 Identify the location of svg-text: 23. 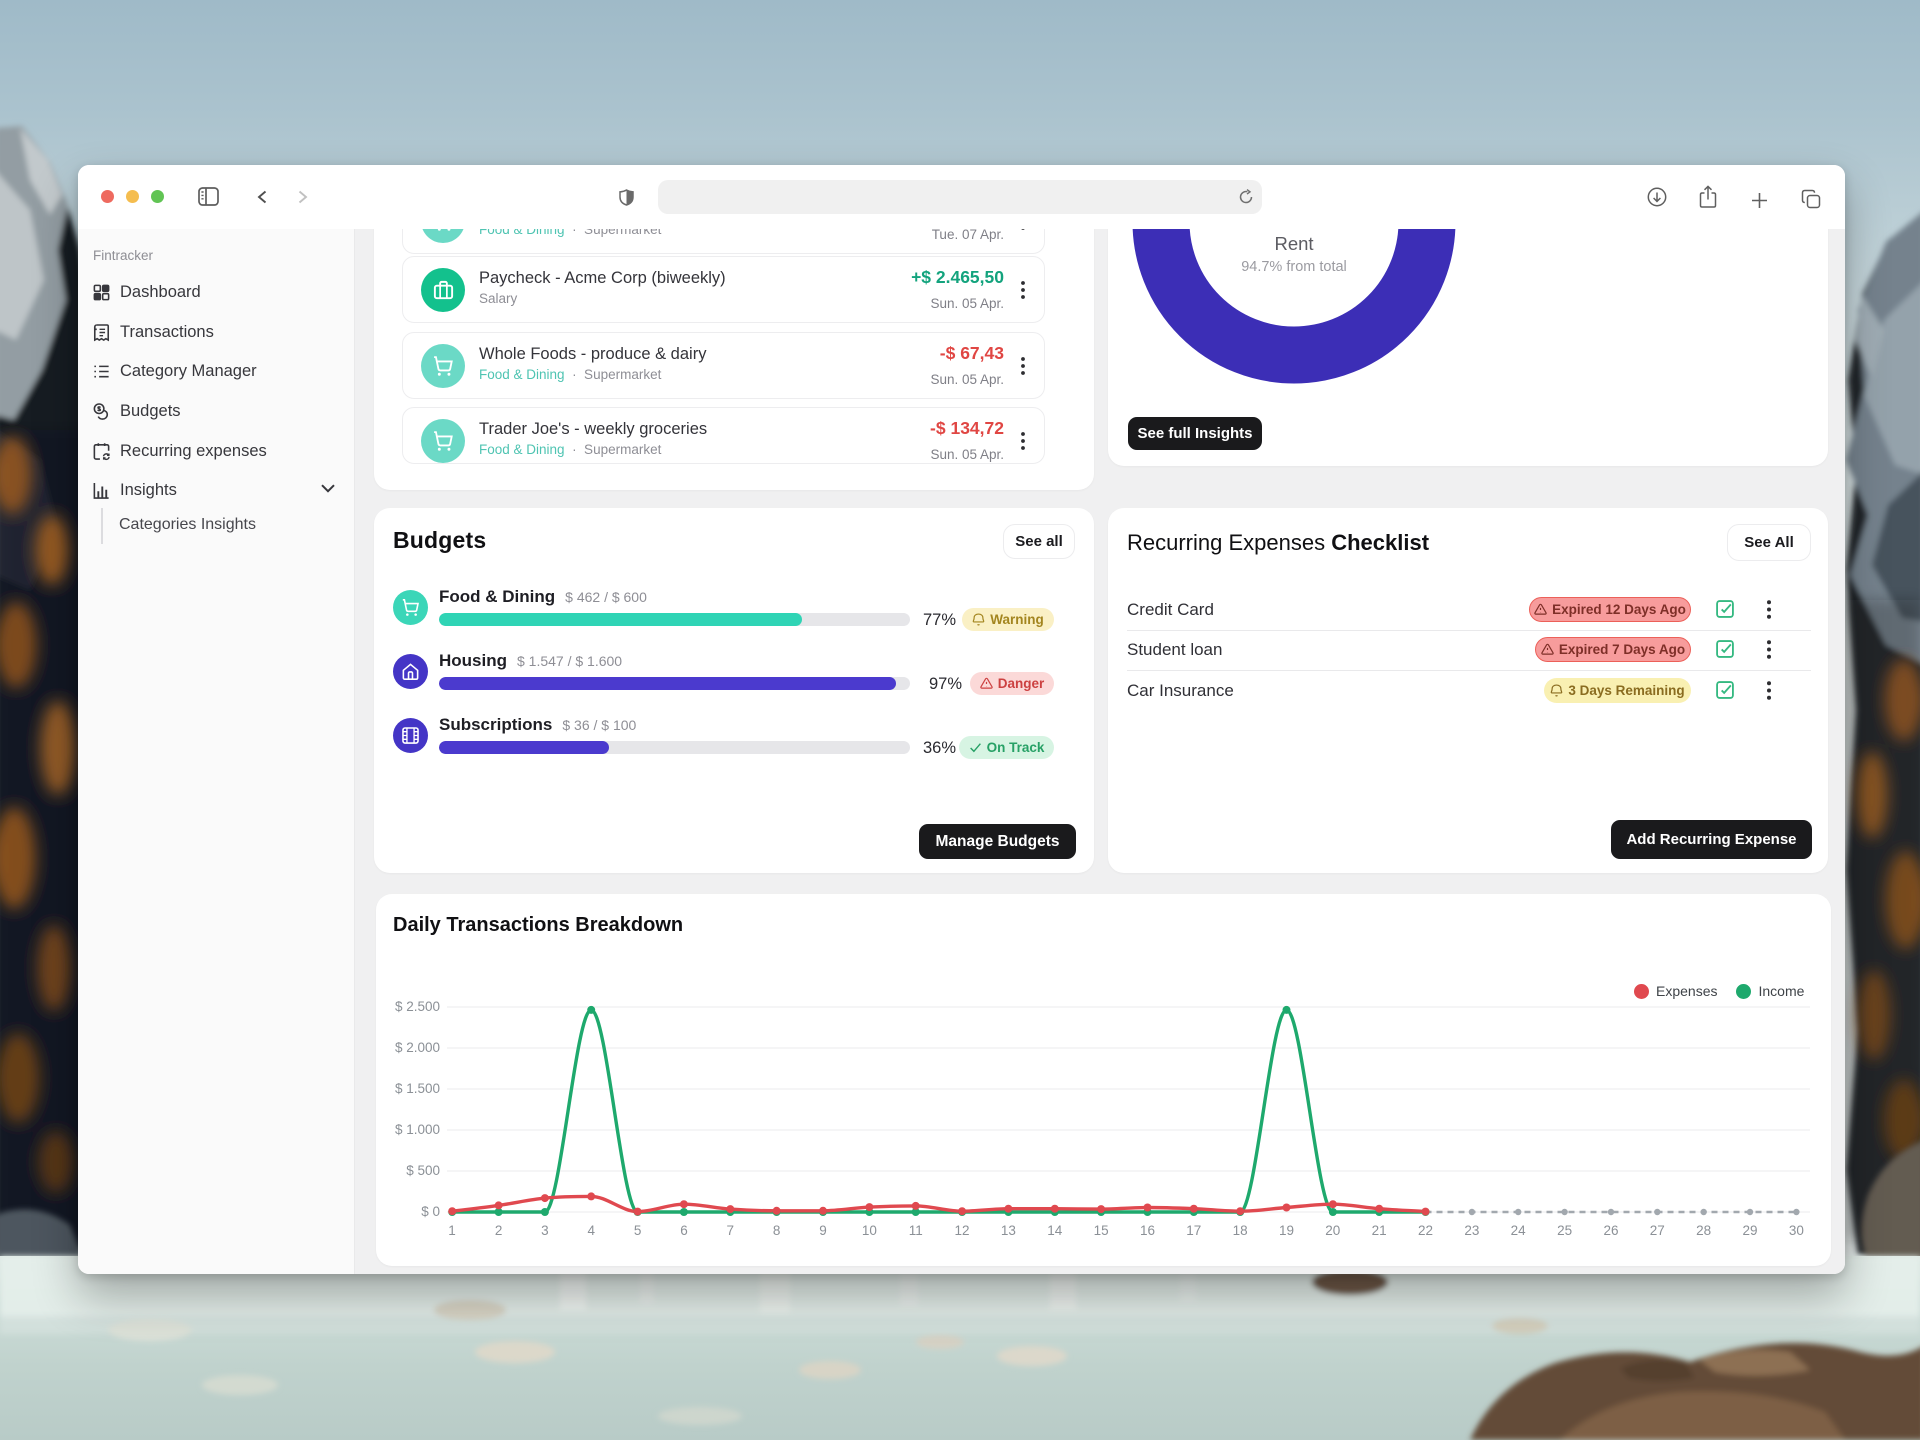
(1471, 1230).